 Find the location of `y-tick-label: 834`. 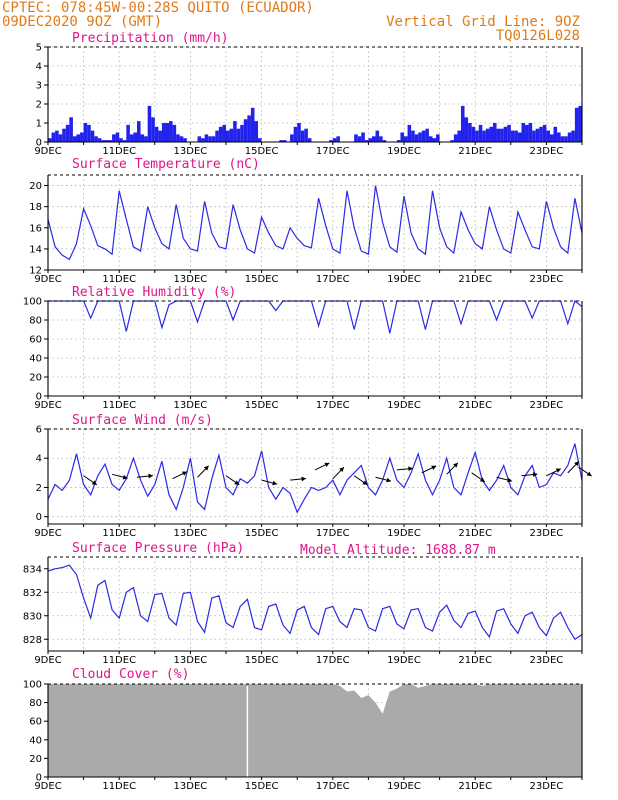

y-tick-label: 834 is located at coordinates (32, 569).